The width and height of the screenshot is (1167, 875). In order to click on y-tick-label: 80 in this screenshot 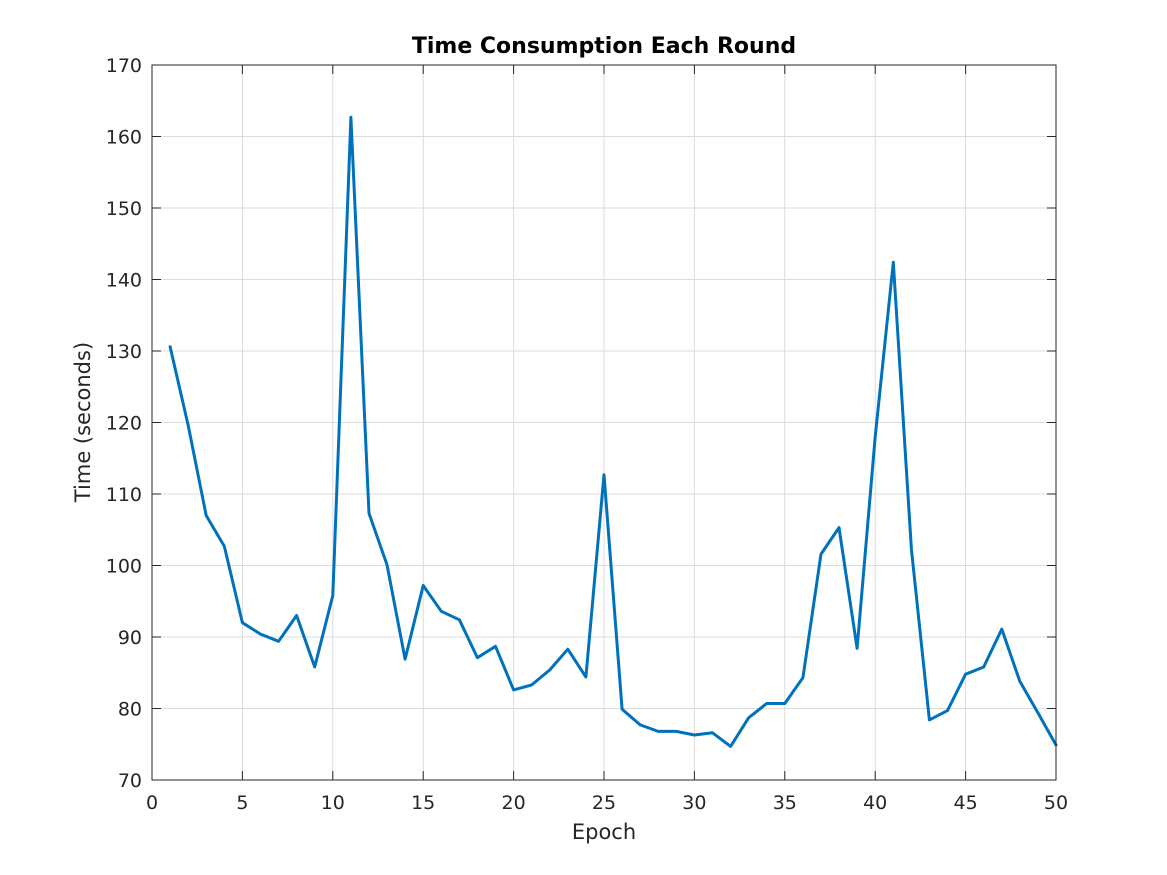, I will do `click(130, 710)`.